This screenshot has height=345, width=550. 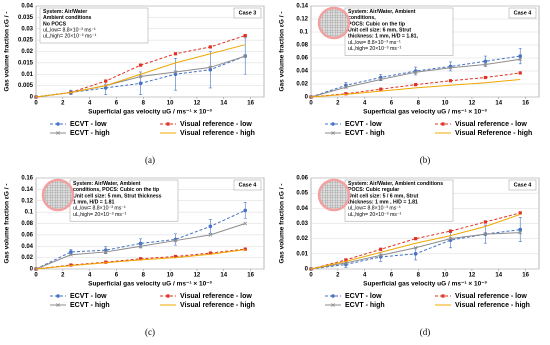 What do you see at coordinates (302, 239) in the screenshot?
I see `y-tick-label: 0.02` at bounding box center [302, 239].